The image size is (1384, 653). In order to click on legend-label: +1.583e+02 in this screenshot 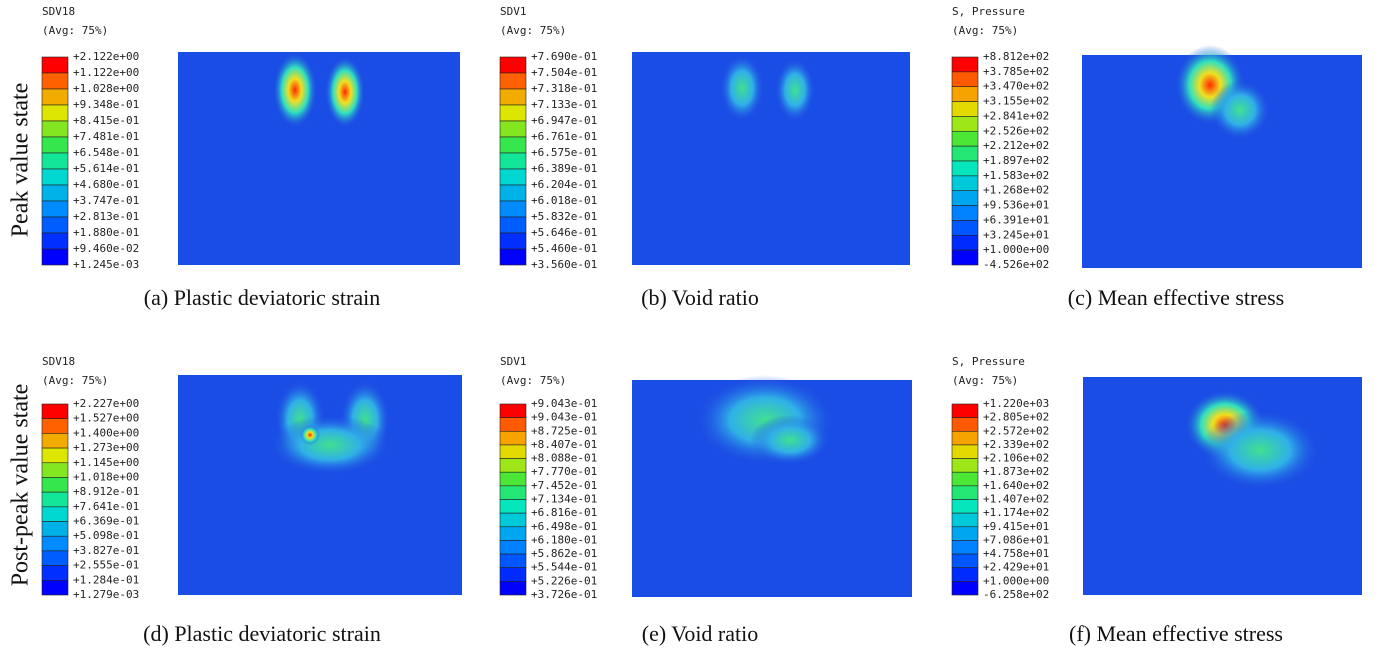, I will do `click(1016, 175)`.